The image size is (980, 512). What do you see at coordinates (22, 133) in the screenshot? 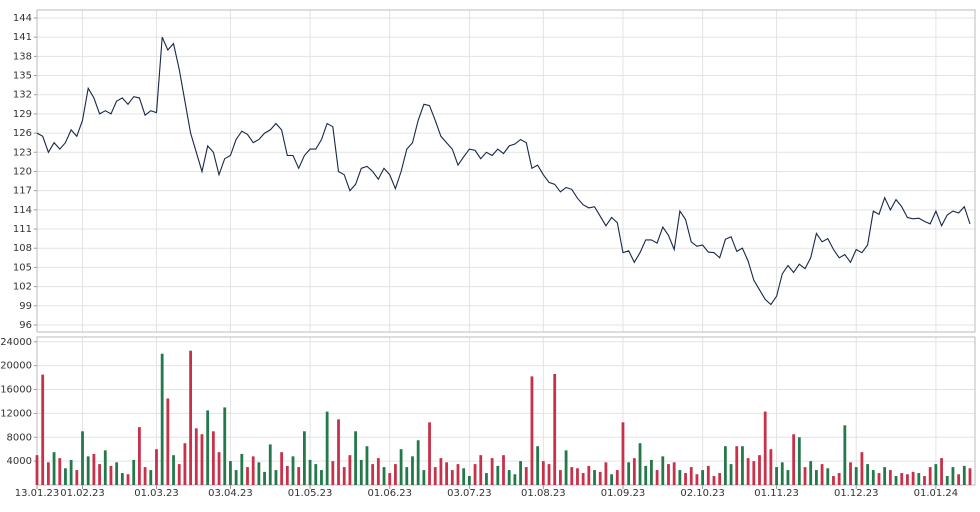
I see `y-tick-label: 126` at bounding box center [22, 133].